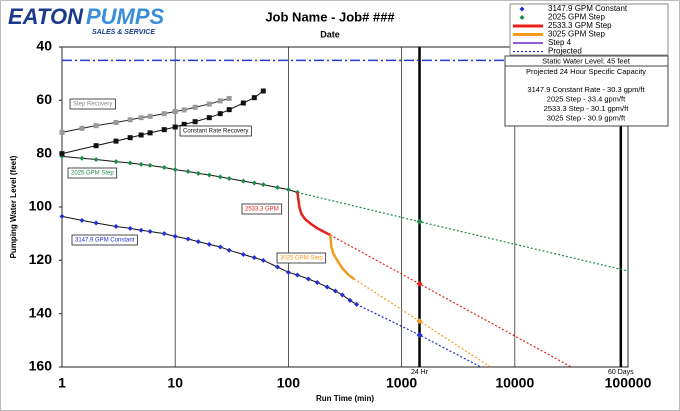 Image resolution: width=680 pixels, height=411 pixels. Describe the element at coordinates (565, 51) in the screenshot. I see `legend-label: Projected` at that location.